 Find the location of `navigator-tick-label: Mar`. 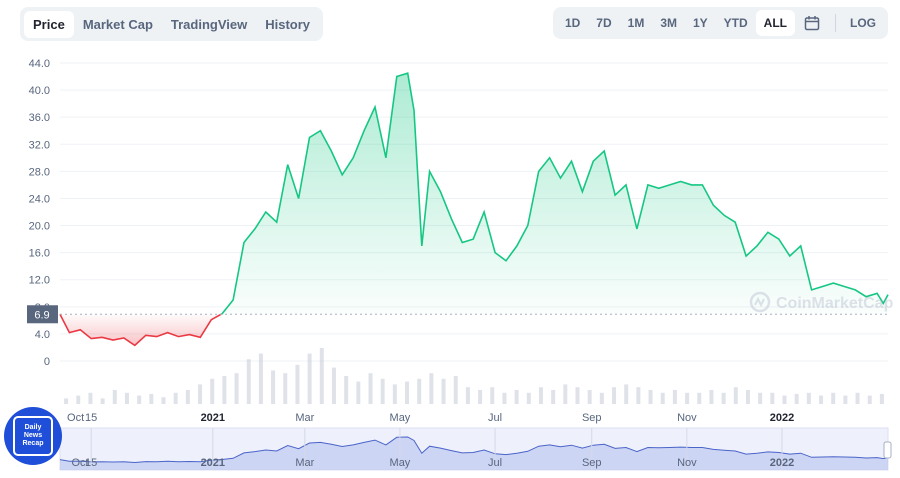

navigator-tick-label: Mar is located at coordinates (304, 463).